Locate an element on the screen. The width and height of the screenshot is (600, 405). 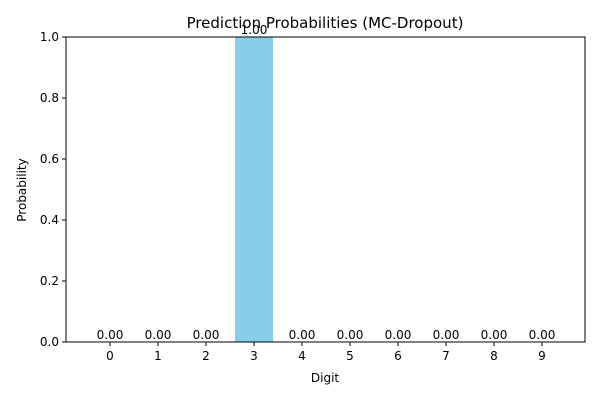
y-axis-label: Probability is located at coordinates (22, 189).